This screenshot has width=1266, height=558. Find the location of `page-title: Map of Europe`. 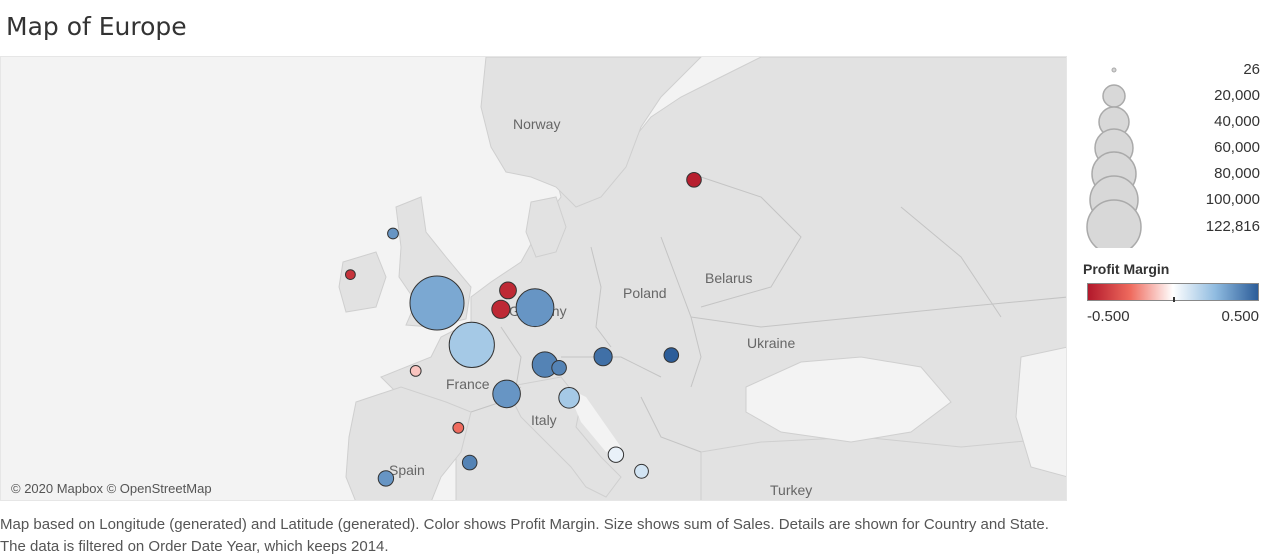

page-title: Map of Europe is located at coordinates (96, 26).